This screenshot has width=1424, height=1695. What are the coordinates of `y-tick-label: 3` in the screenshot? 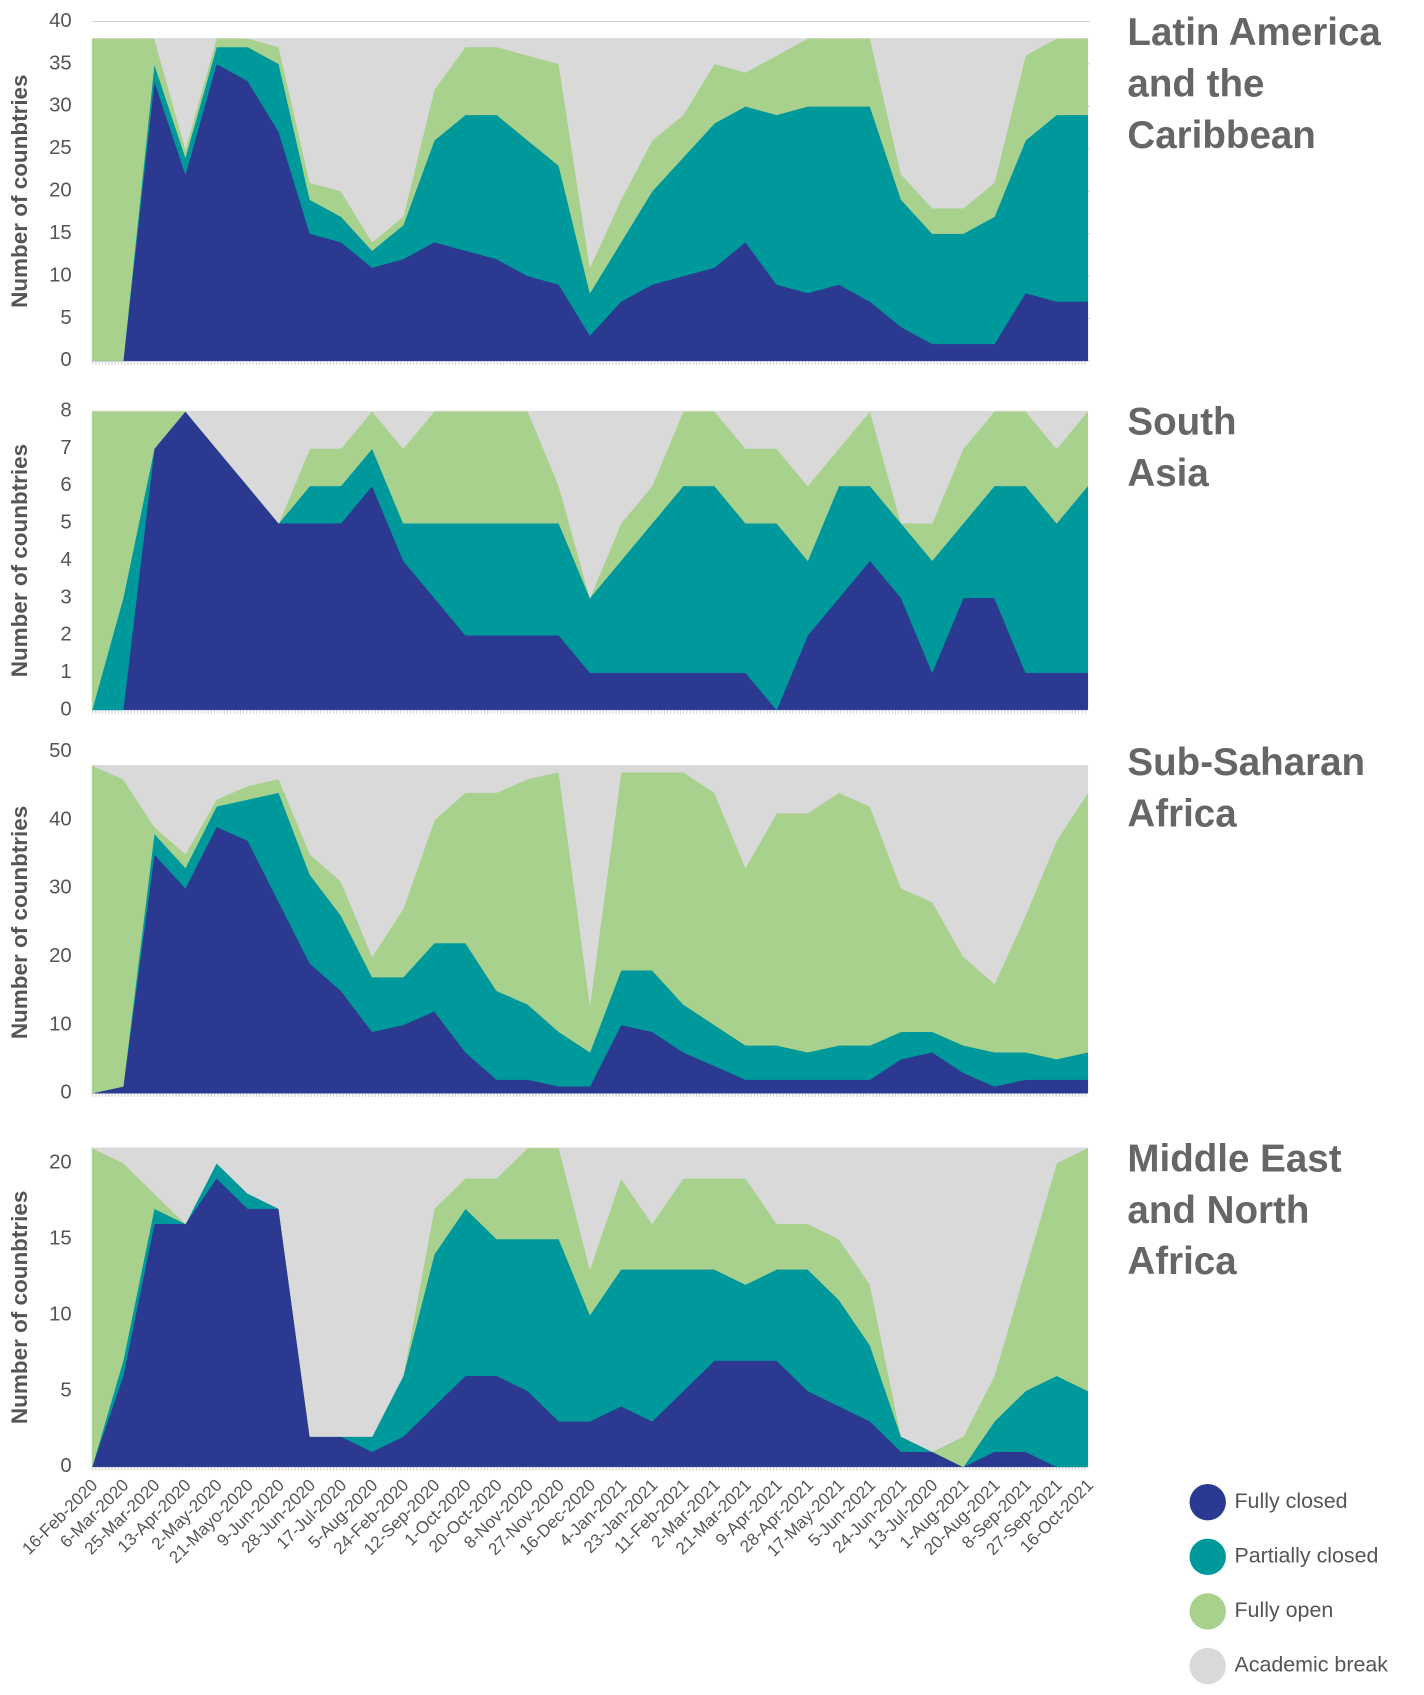 It's located at (65, 597).